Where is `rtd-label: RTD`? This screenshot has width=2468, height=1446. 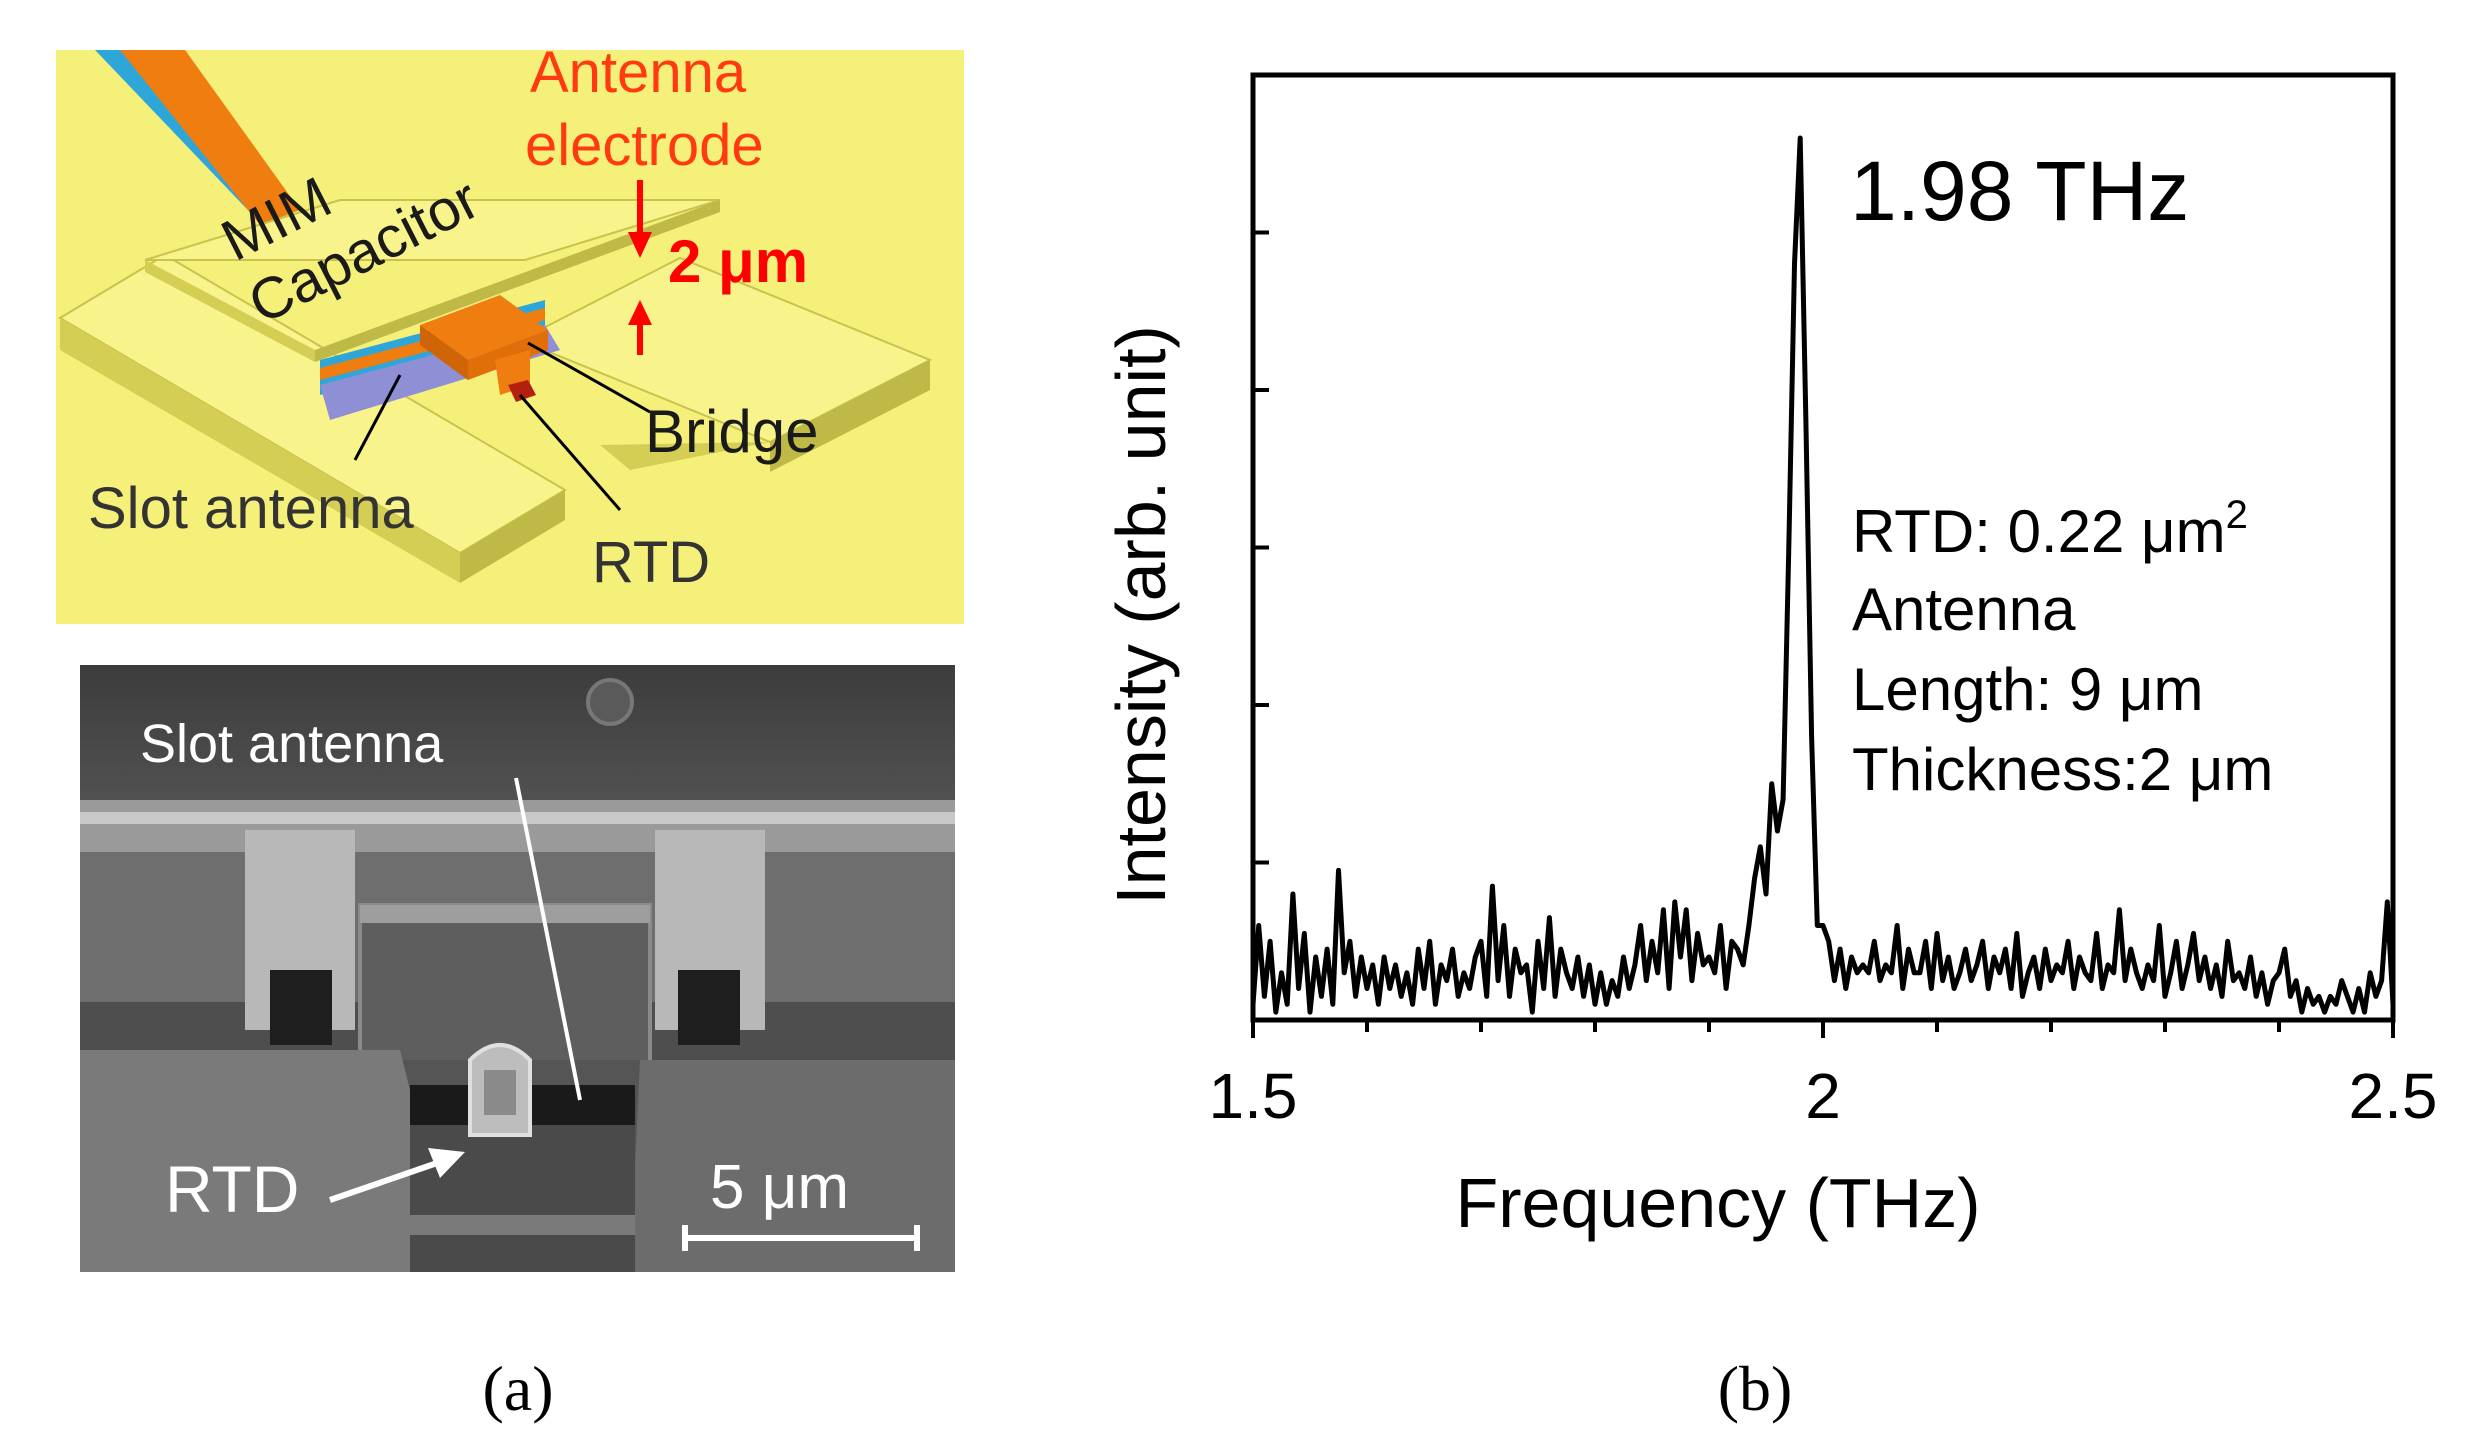
rtd-label: RTD is located at coordinates (651, 562).